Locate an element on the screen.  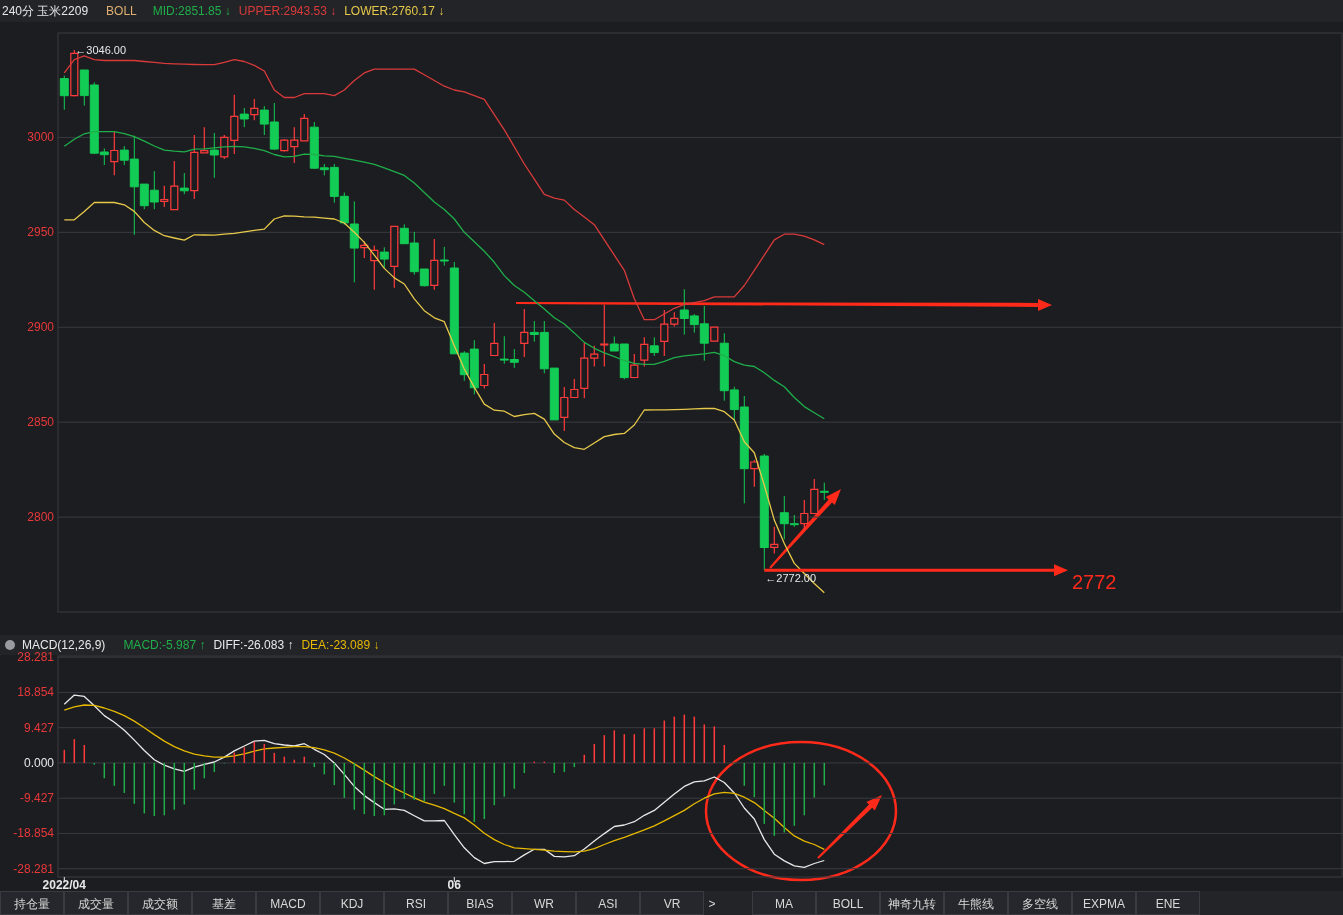
tabs: 持仓量 成交量 成交额 基差 MACD KDJ RSI BIAS WR ASI VR > MA BOLL 神奇九转 牛熊线 多空线 EXPMA ENE is located at coordinates (671, 903).